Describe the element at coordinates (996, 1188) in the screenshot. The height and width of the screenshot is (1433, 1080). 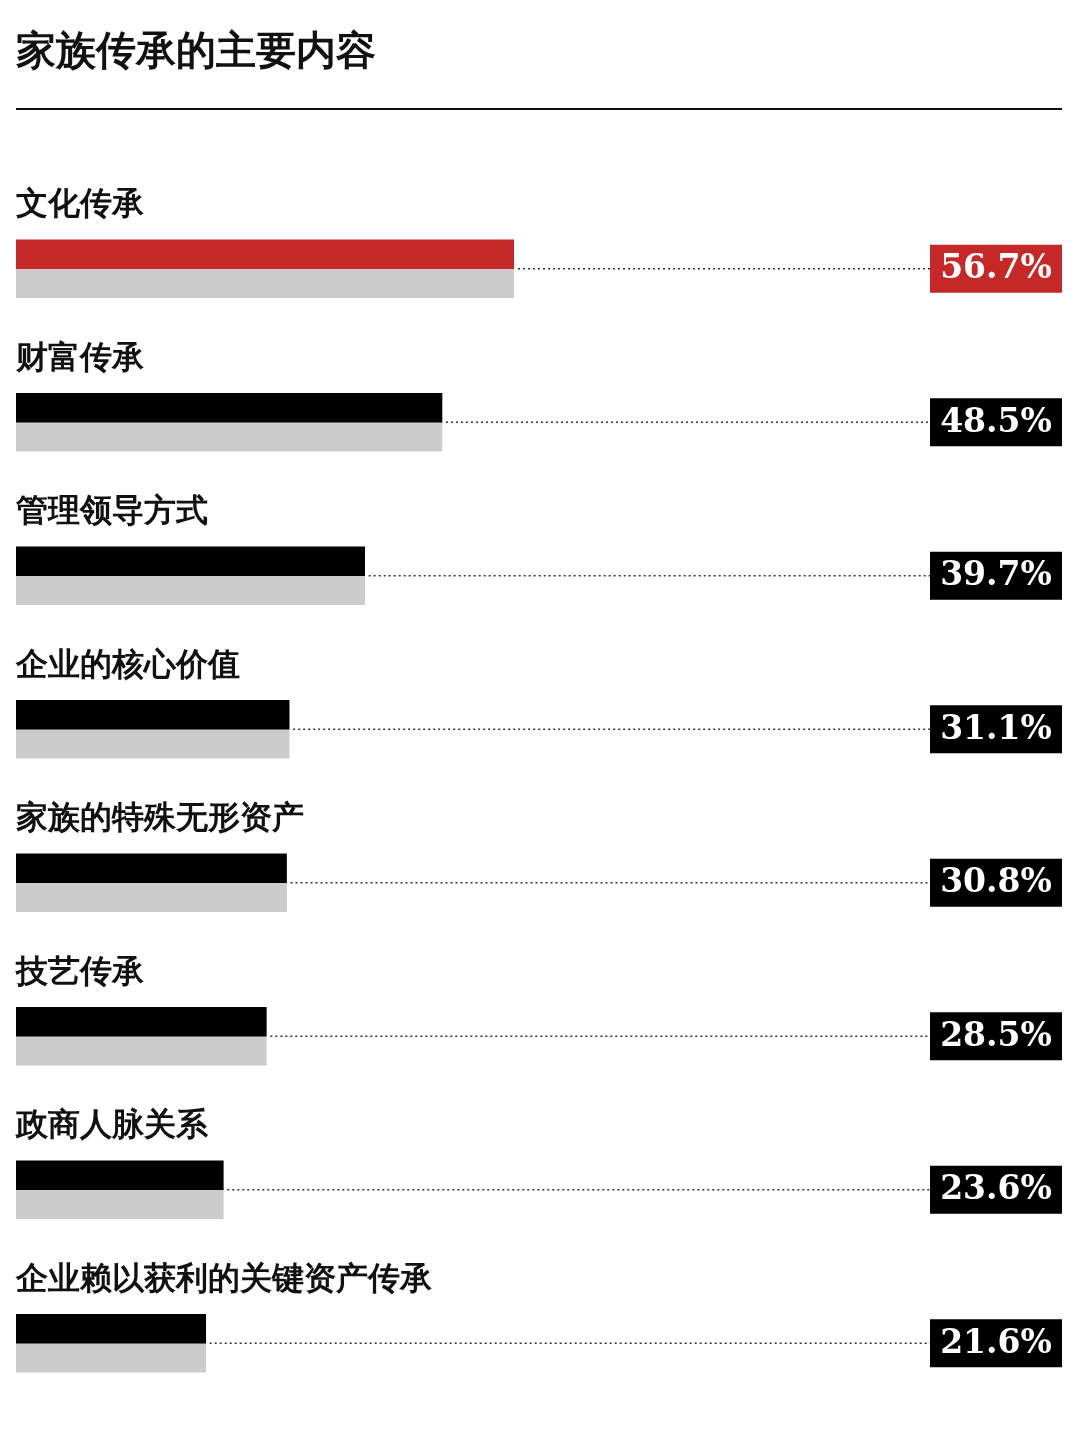
I see `data-label: 23.6%` at that location.